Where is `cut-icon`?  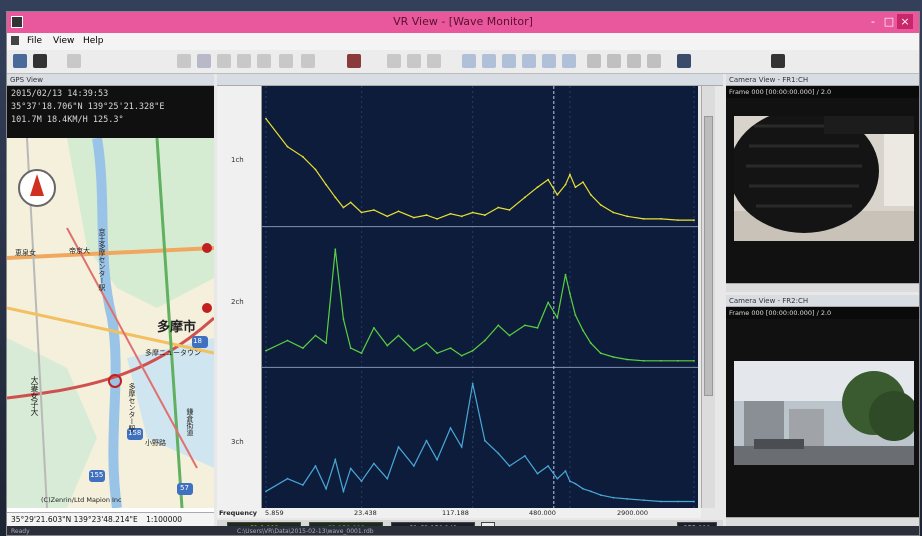
cut-icon is located at coordinates (394, 61).